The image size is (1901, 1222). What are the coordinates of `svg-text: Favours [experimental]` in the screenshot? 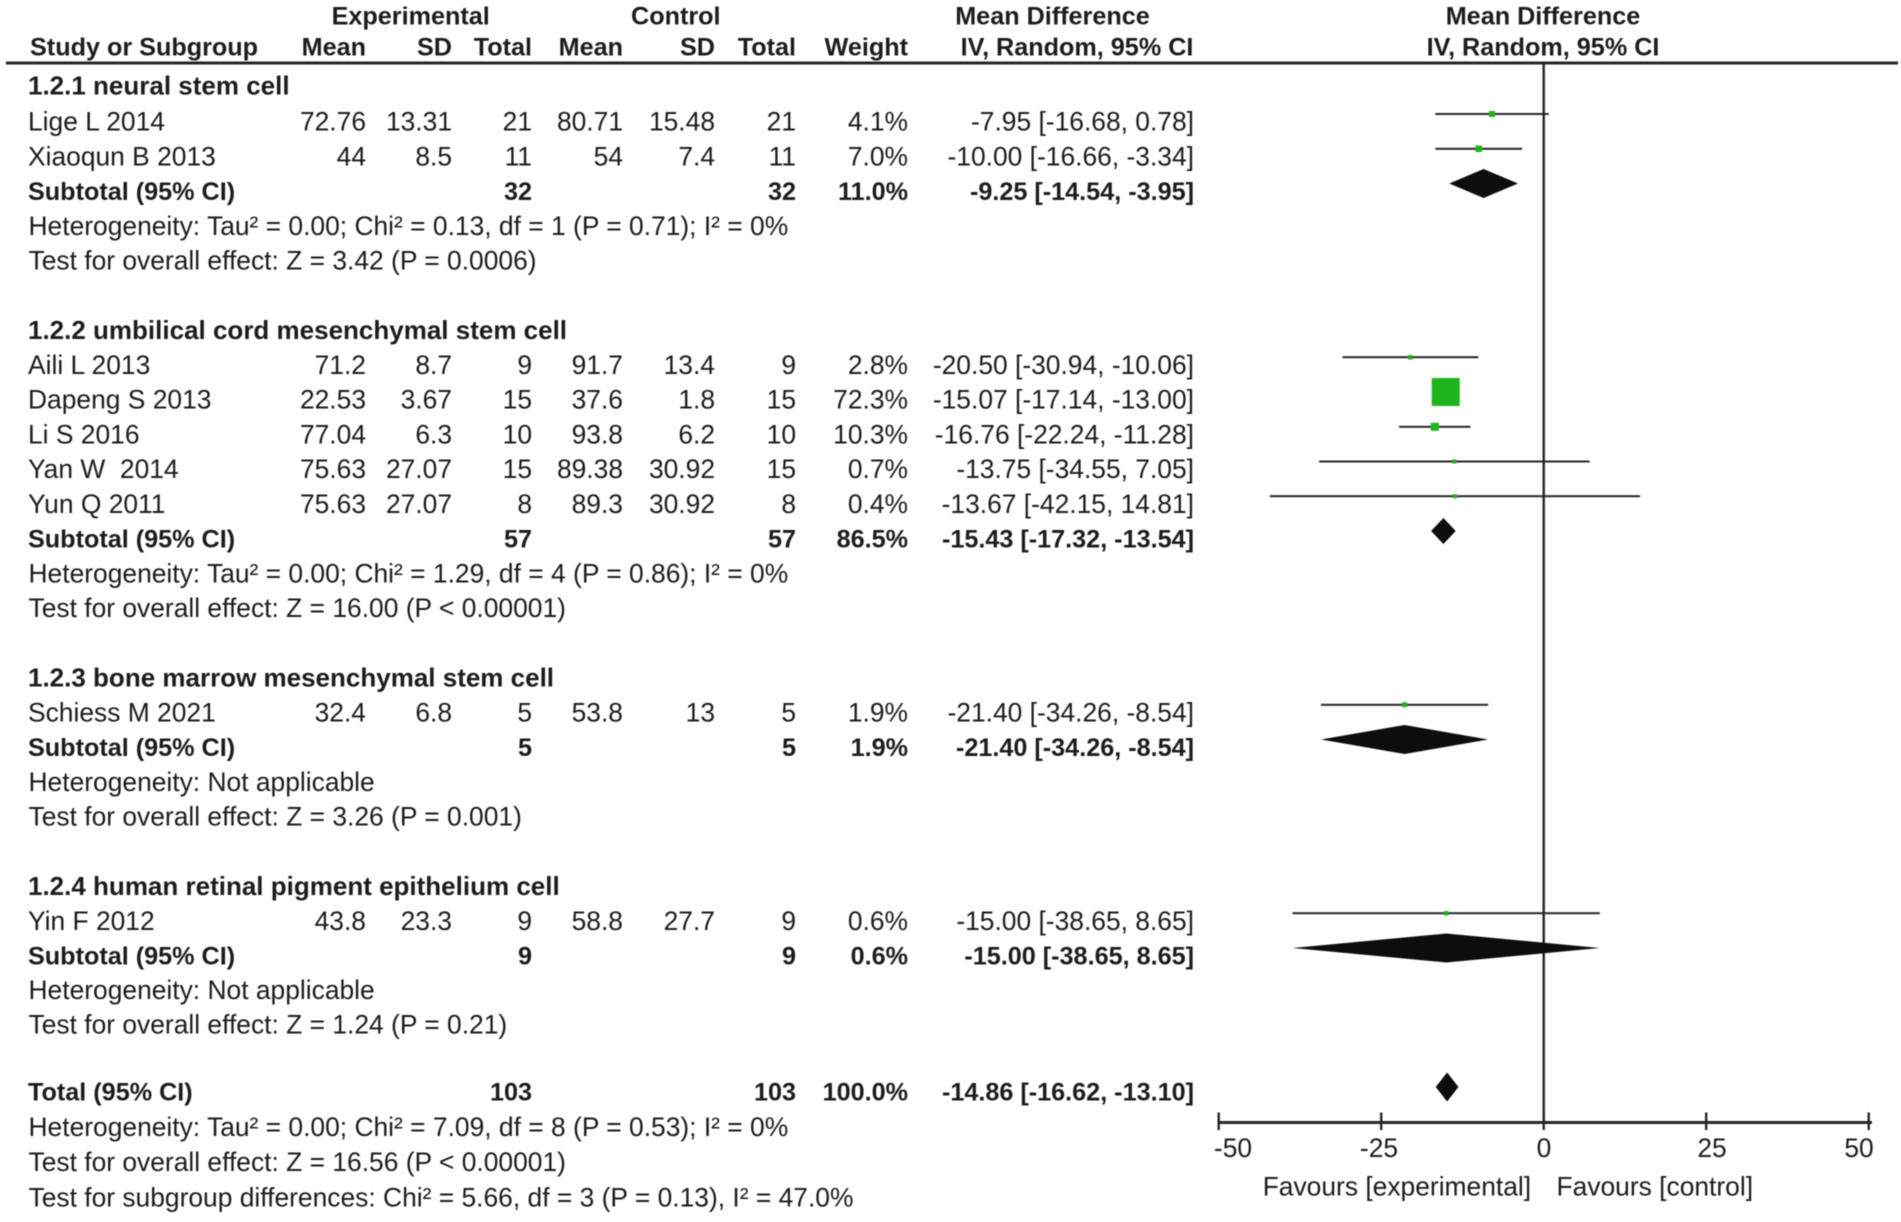 It's located at (1397, 1186).